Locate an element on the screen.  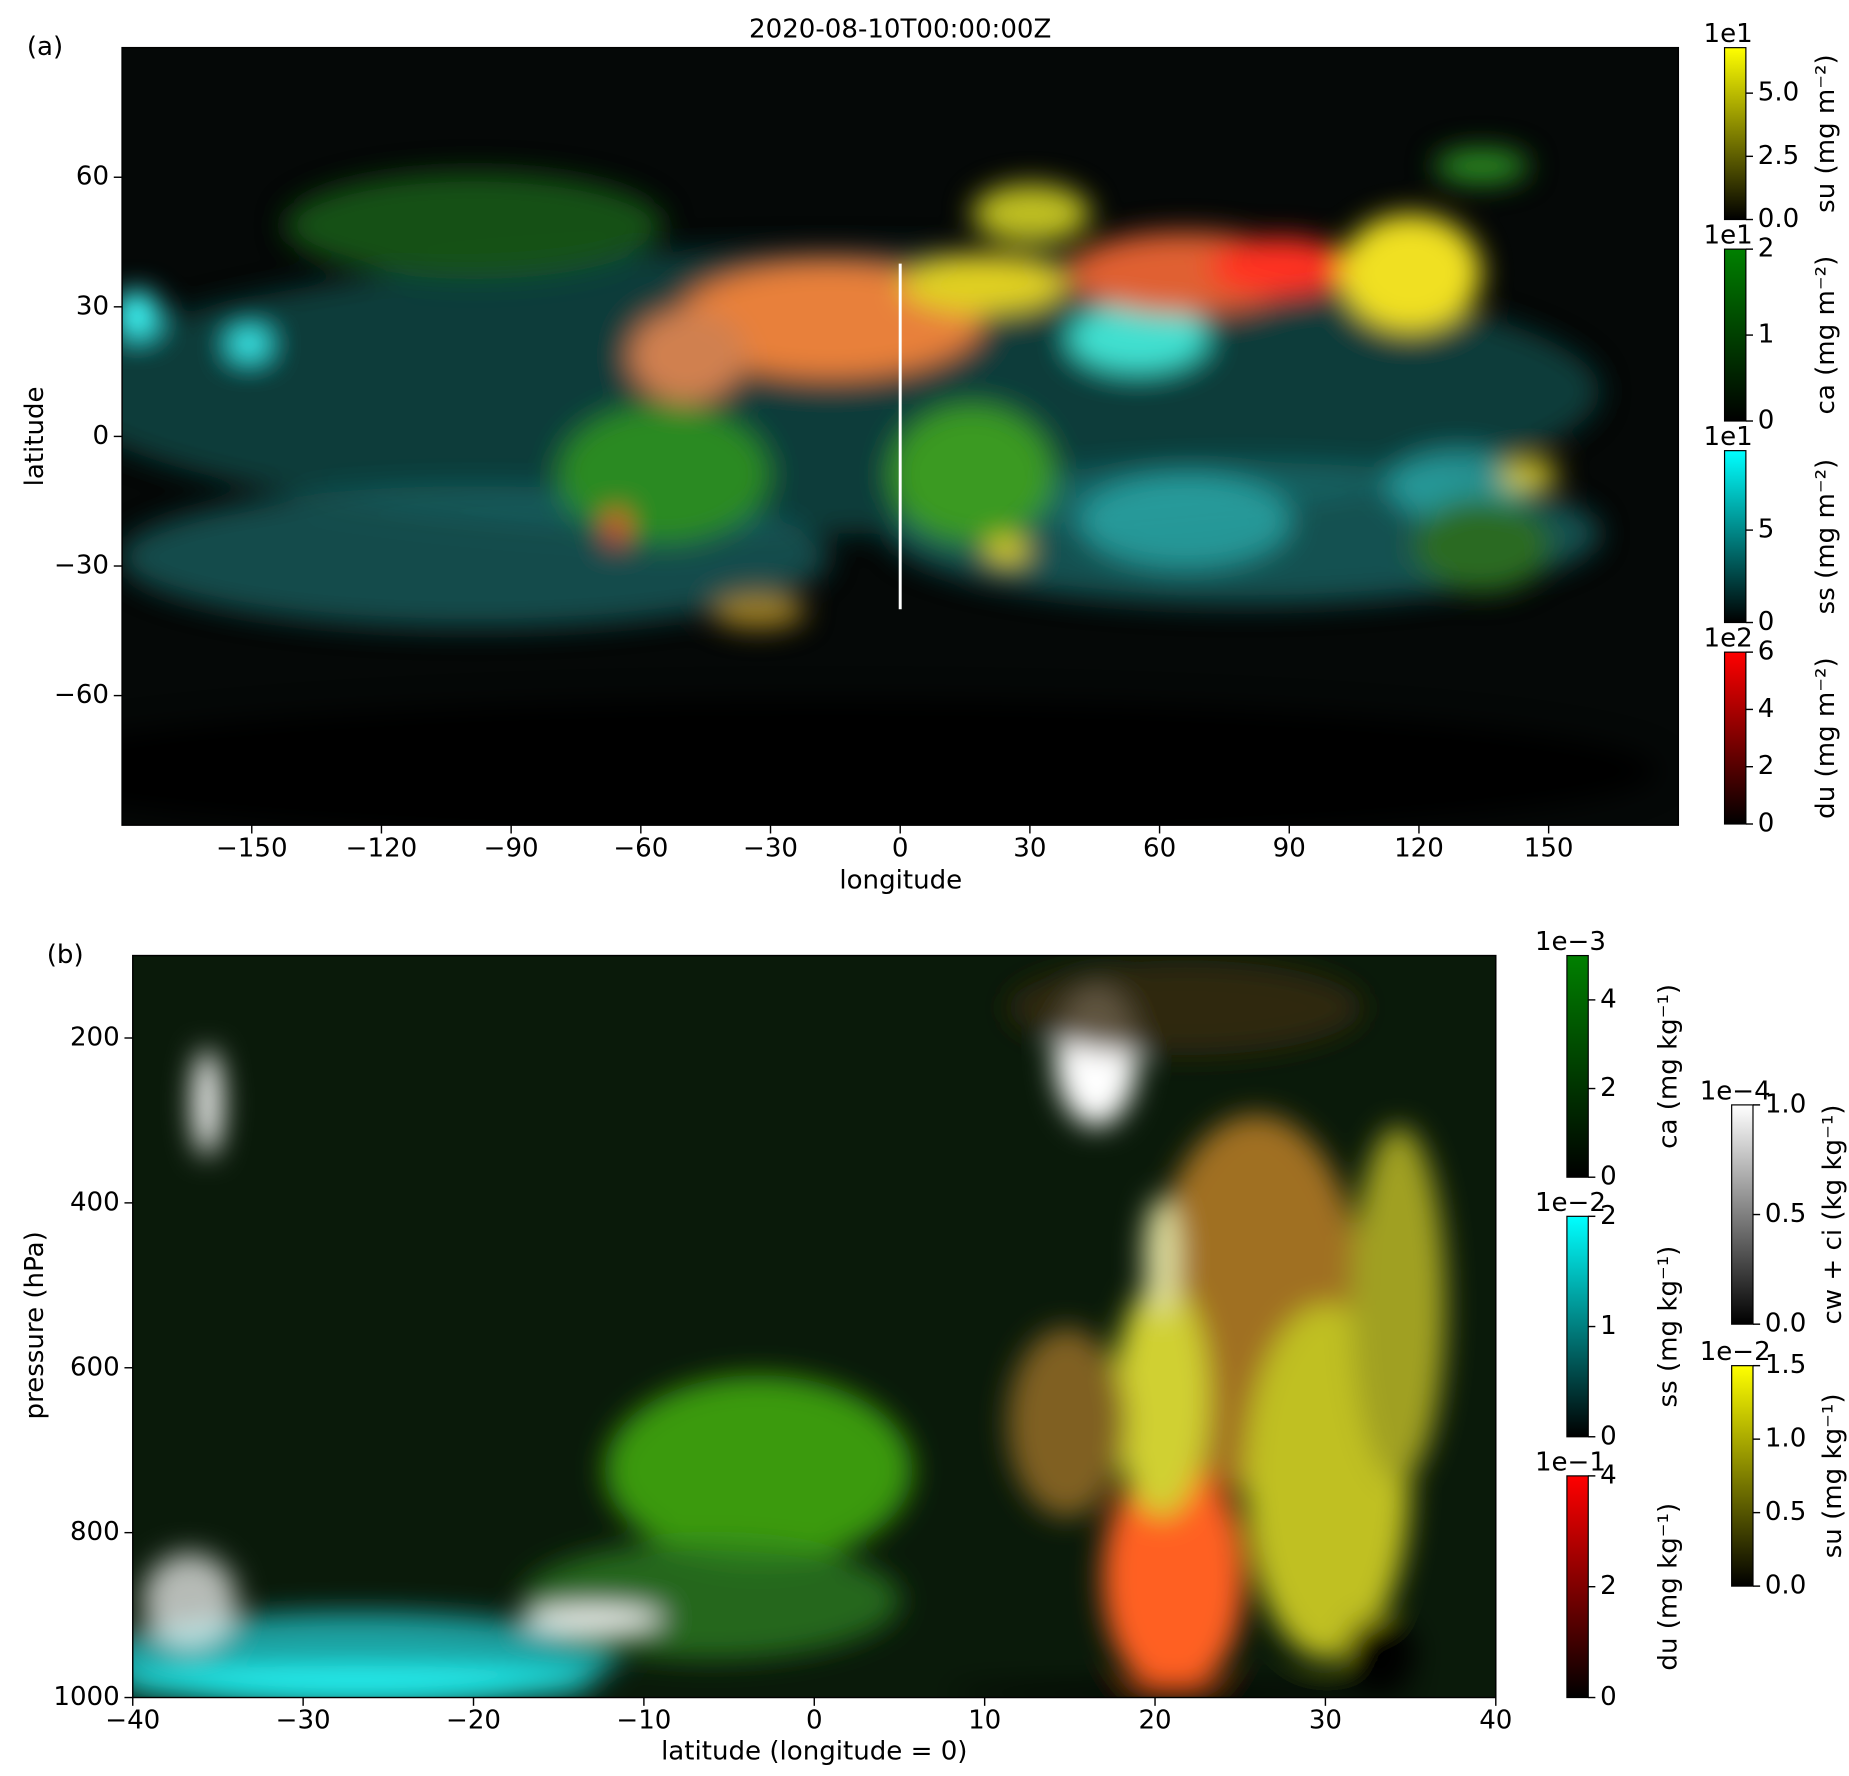
colorbar-label: ca (mg m⁻²) is located at coordinates (1826, 335).